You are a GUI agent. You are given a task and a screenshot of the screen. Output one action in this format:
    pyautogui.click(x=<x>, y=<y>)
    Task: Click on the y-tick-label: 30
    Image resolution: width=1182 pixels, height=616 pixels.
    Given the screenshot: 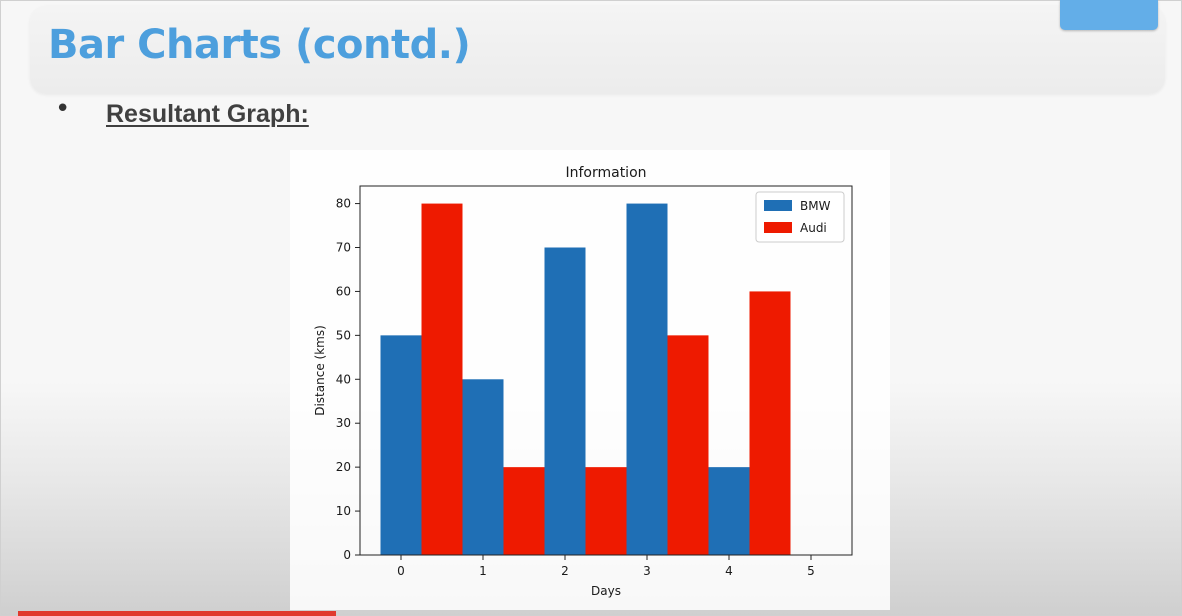 What is the action you would take?
    pyautogui.click(x=343, y=423)
    